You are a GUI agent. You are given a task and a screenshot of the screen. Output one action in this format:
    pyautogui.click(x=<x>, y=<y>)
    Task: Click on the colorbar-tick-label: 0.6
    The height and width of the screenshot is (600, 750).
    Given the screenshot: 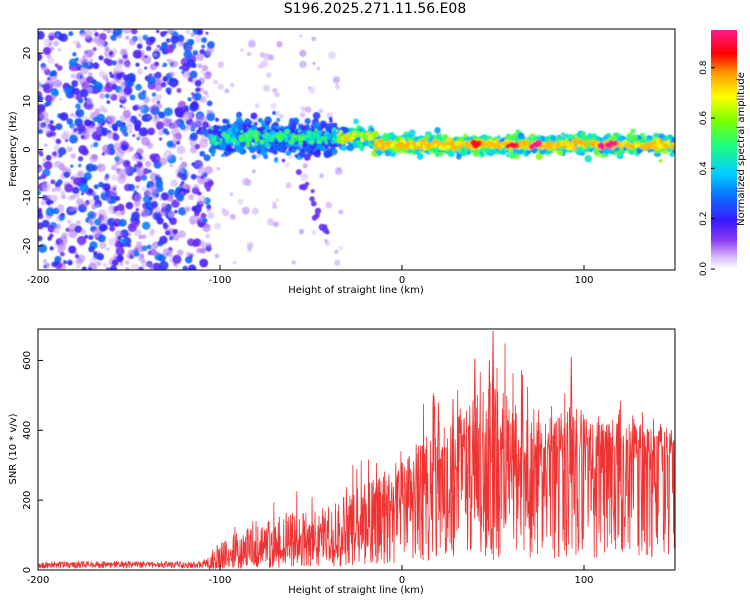 What is the action you would take?
    pyautogui.click(x=704, y=118)
    